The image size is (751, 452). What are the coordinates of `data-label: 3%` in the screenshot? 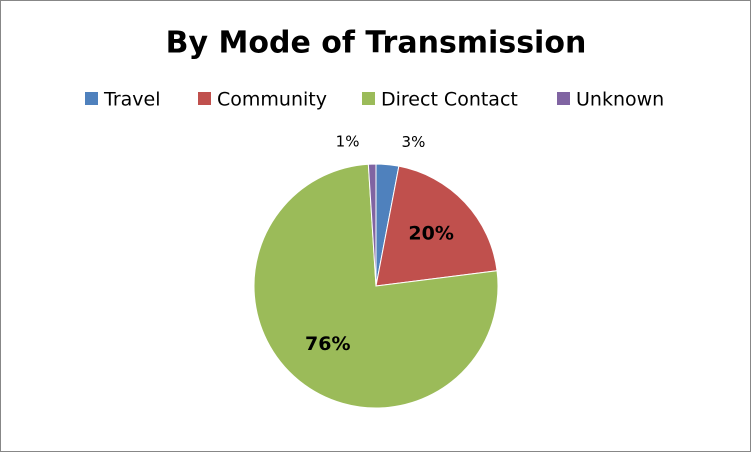 It's located at (414, 142).